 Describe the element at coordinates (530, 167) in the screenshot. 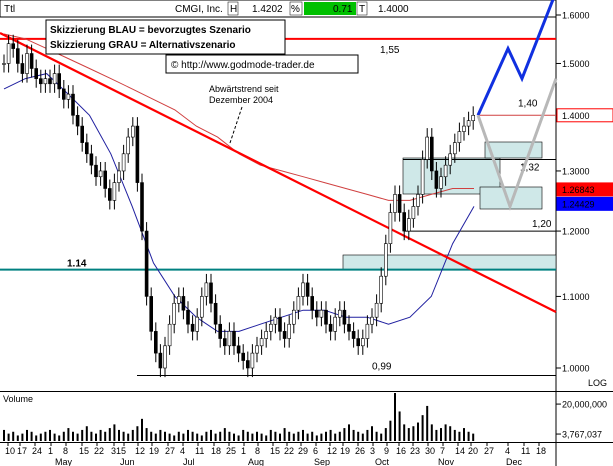

I see `level-label-132: 1,32` at that location.